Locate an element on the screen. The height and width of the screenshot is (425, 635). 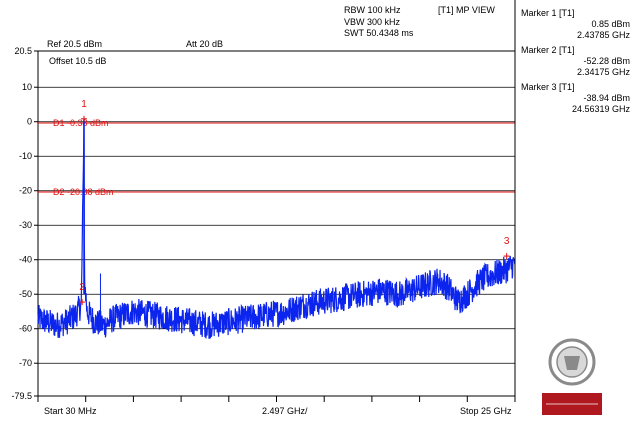
display-line-label: D1 -0.38 dBm is located at coordinates (81, 123).